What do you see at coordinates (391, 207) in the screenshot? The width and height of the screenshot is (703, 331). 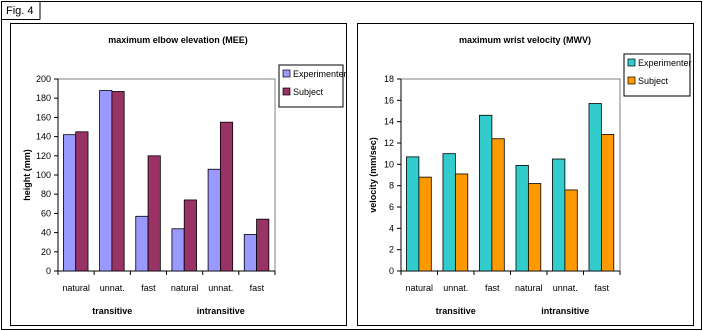 I see `y-tick-label: 6` at bounding box center [391, 207].